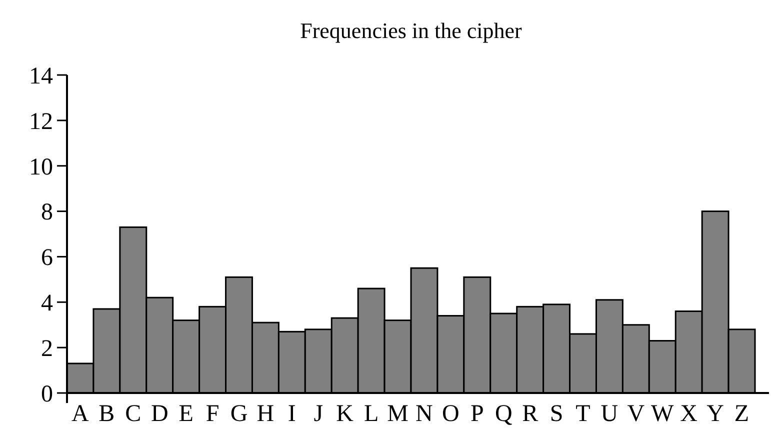  Describe the element at coordinates (292, 414) in the screenshot. I see `x-tick-label: I` at that location.